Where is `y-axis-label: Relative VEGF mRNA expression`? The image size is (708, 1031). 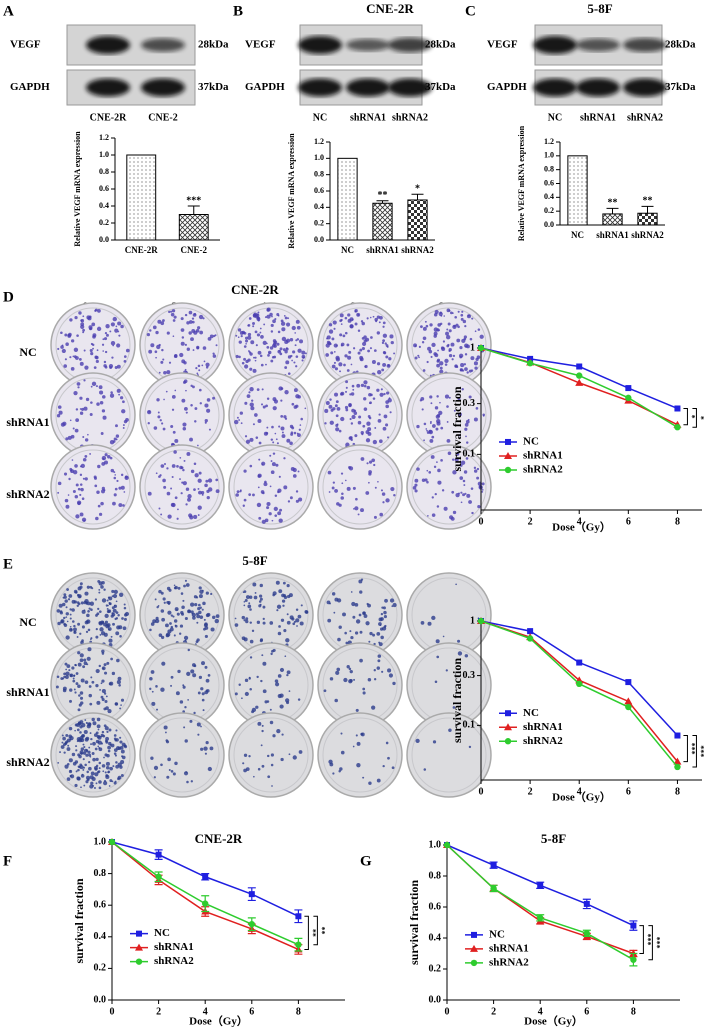 y-axis-label: Relative VEGF mRNA expression is located at coordinates (291, 191).